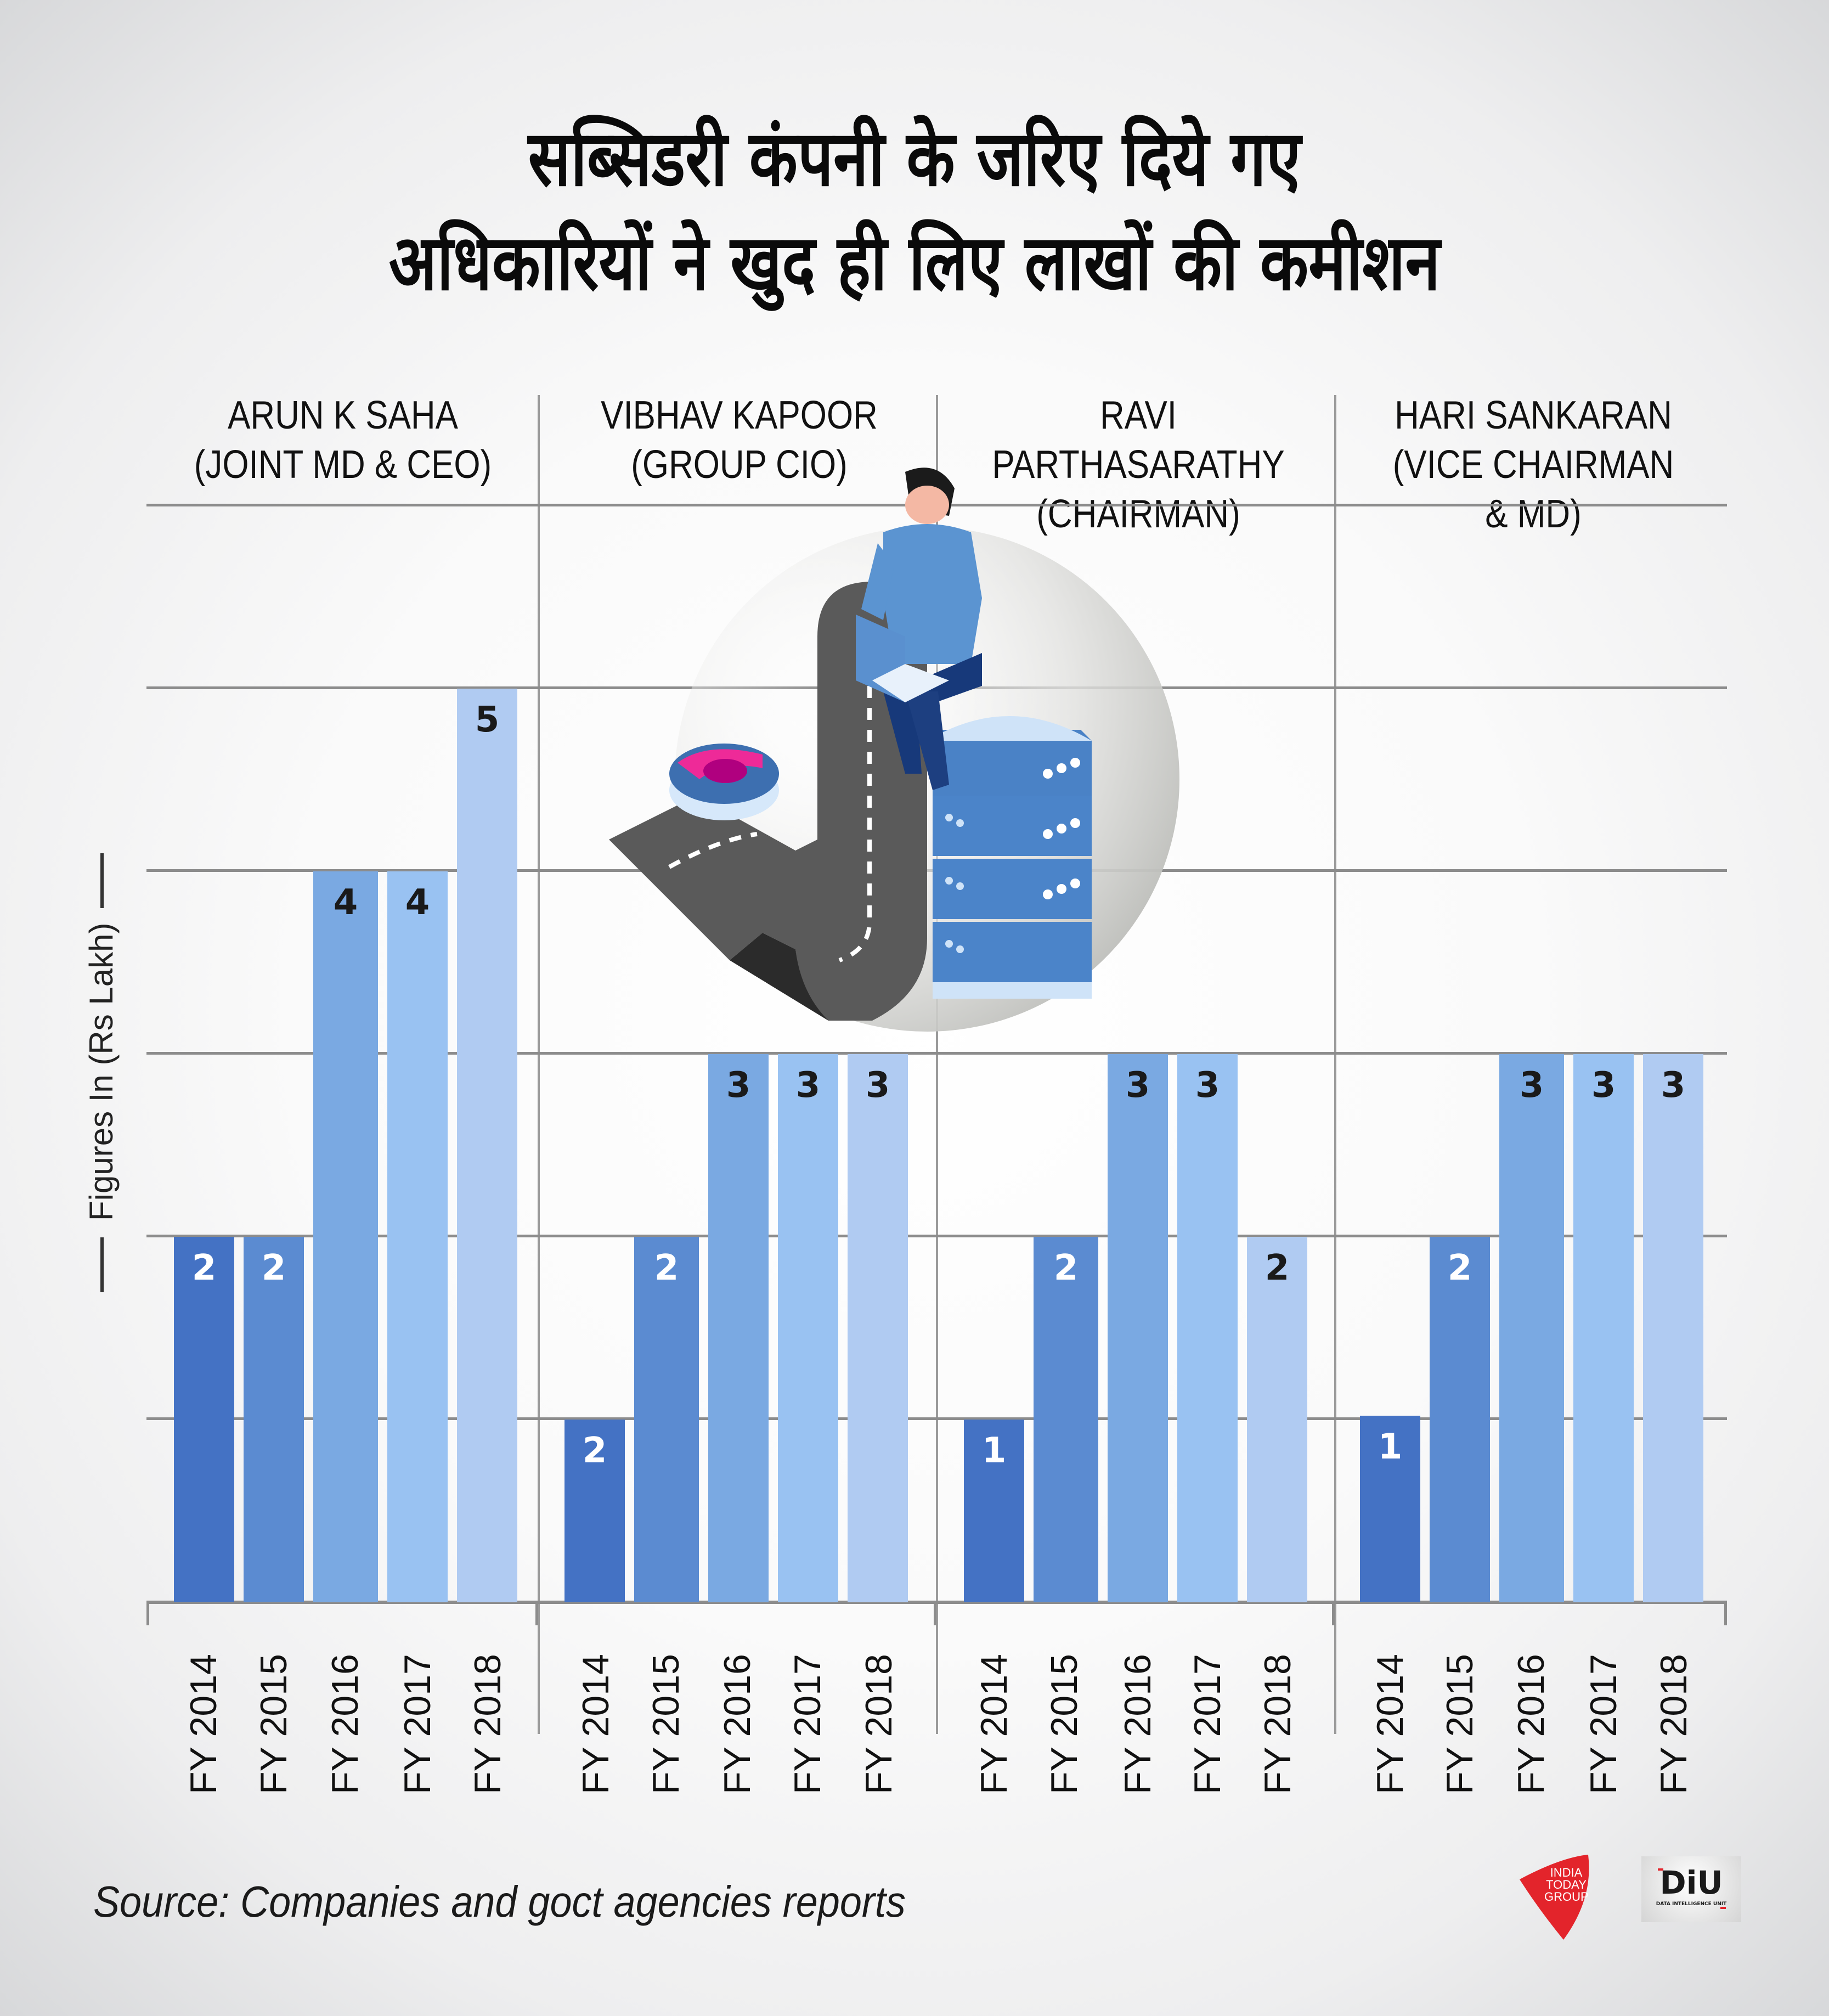 The width and height of the screenshot is (1829, 2016). What do you see at coordinates (1673, 1328) in the screenshot?
I see `bar-hari-fy2018: 3` at bounding box center [1673, 1328].